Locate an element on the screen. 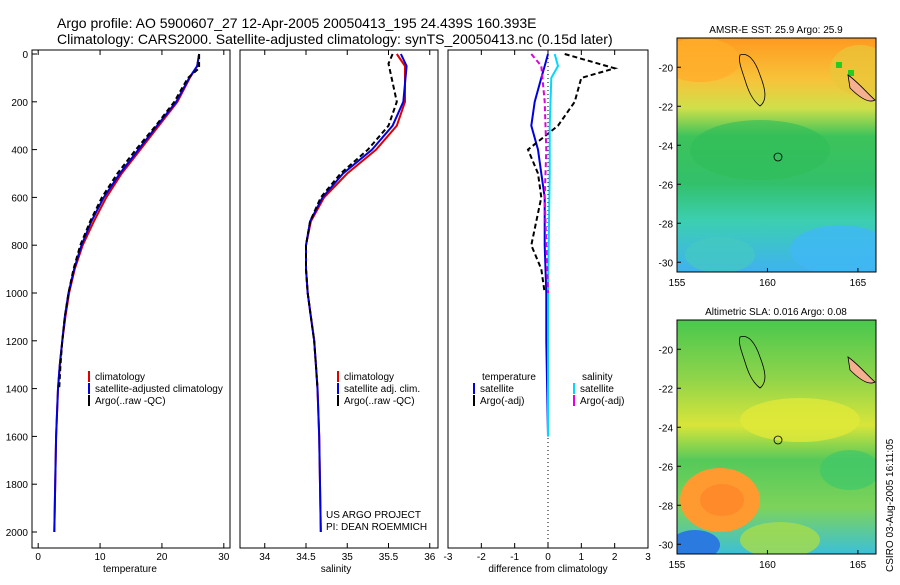 The height and width of the screenshot is (585, 900). temperature-xlabel: temperature is located at coordinates (130, 569).